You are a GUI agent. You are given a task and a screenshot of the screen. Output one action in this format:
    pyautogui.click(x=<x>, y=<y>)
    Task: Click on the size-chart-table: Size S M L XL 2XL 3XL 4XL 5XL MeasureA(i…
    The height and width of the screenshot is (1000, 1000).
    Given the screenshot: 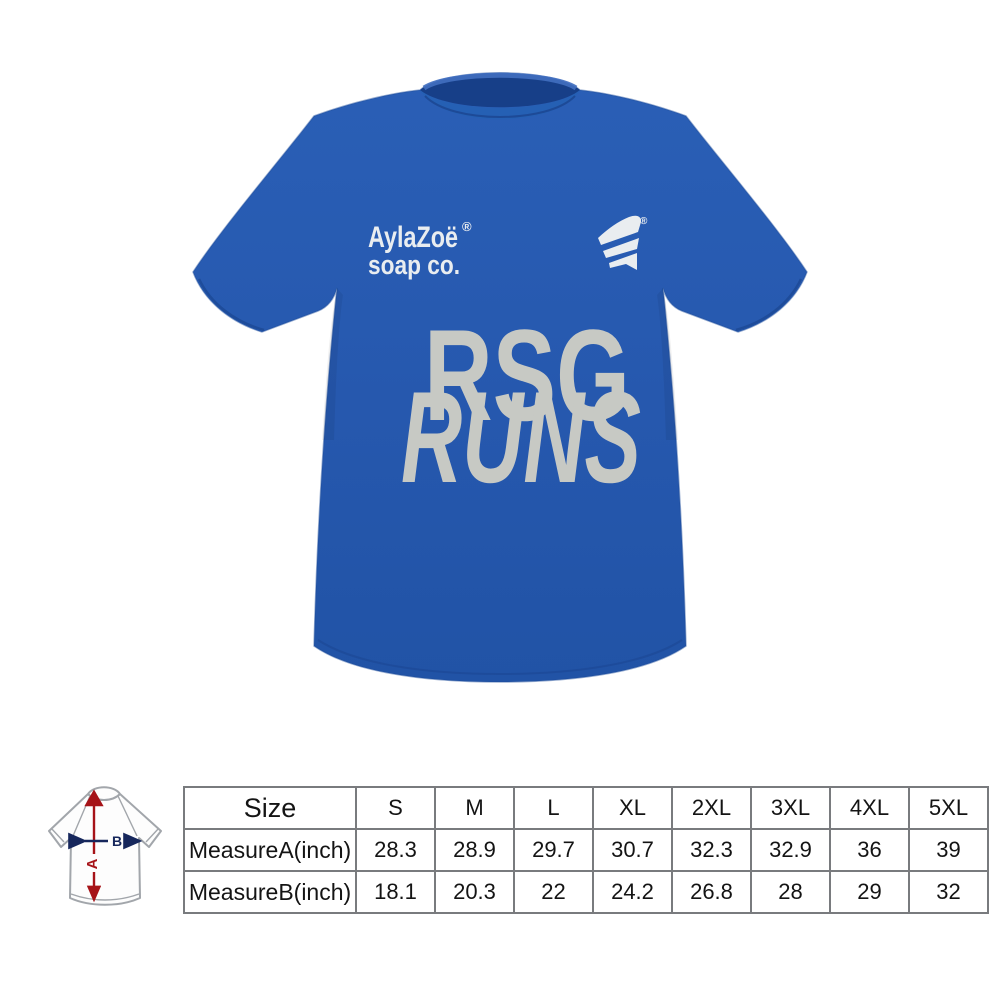 What is the action you would take?
    pyautogui.click(x=586, y=850)
    